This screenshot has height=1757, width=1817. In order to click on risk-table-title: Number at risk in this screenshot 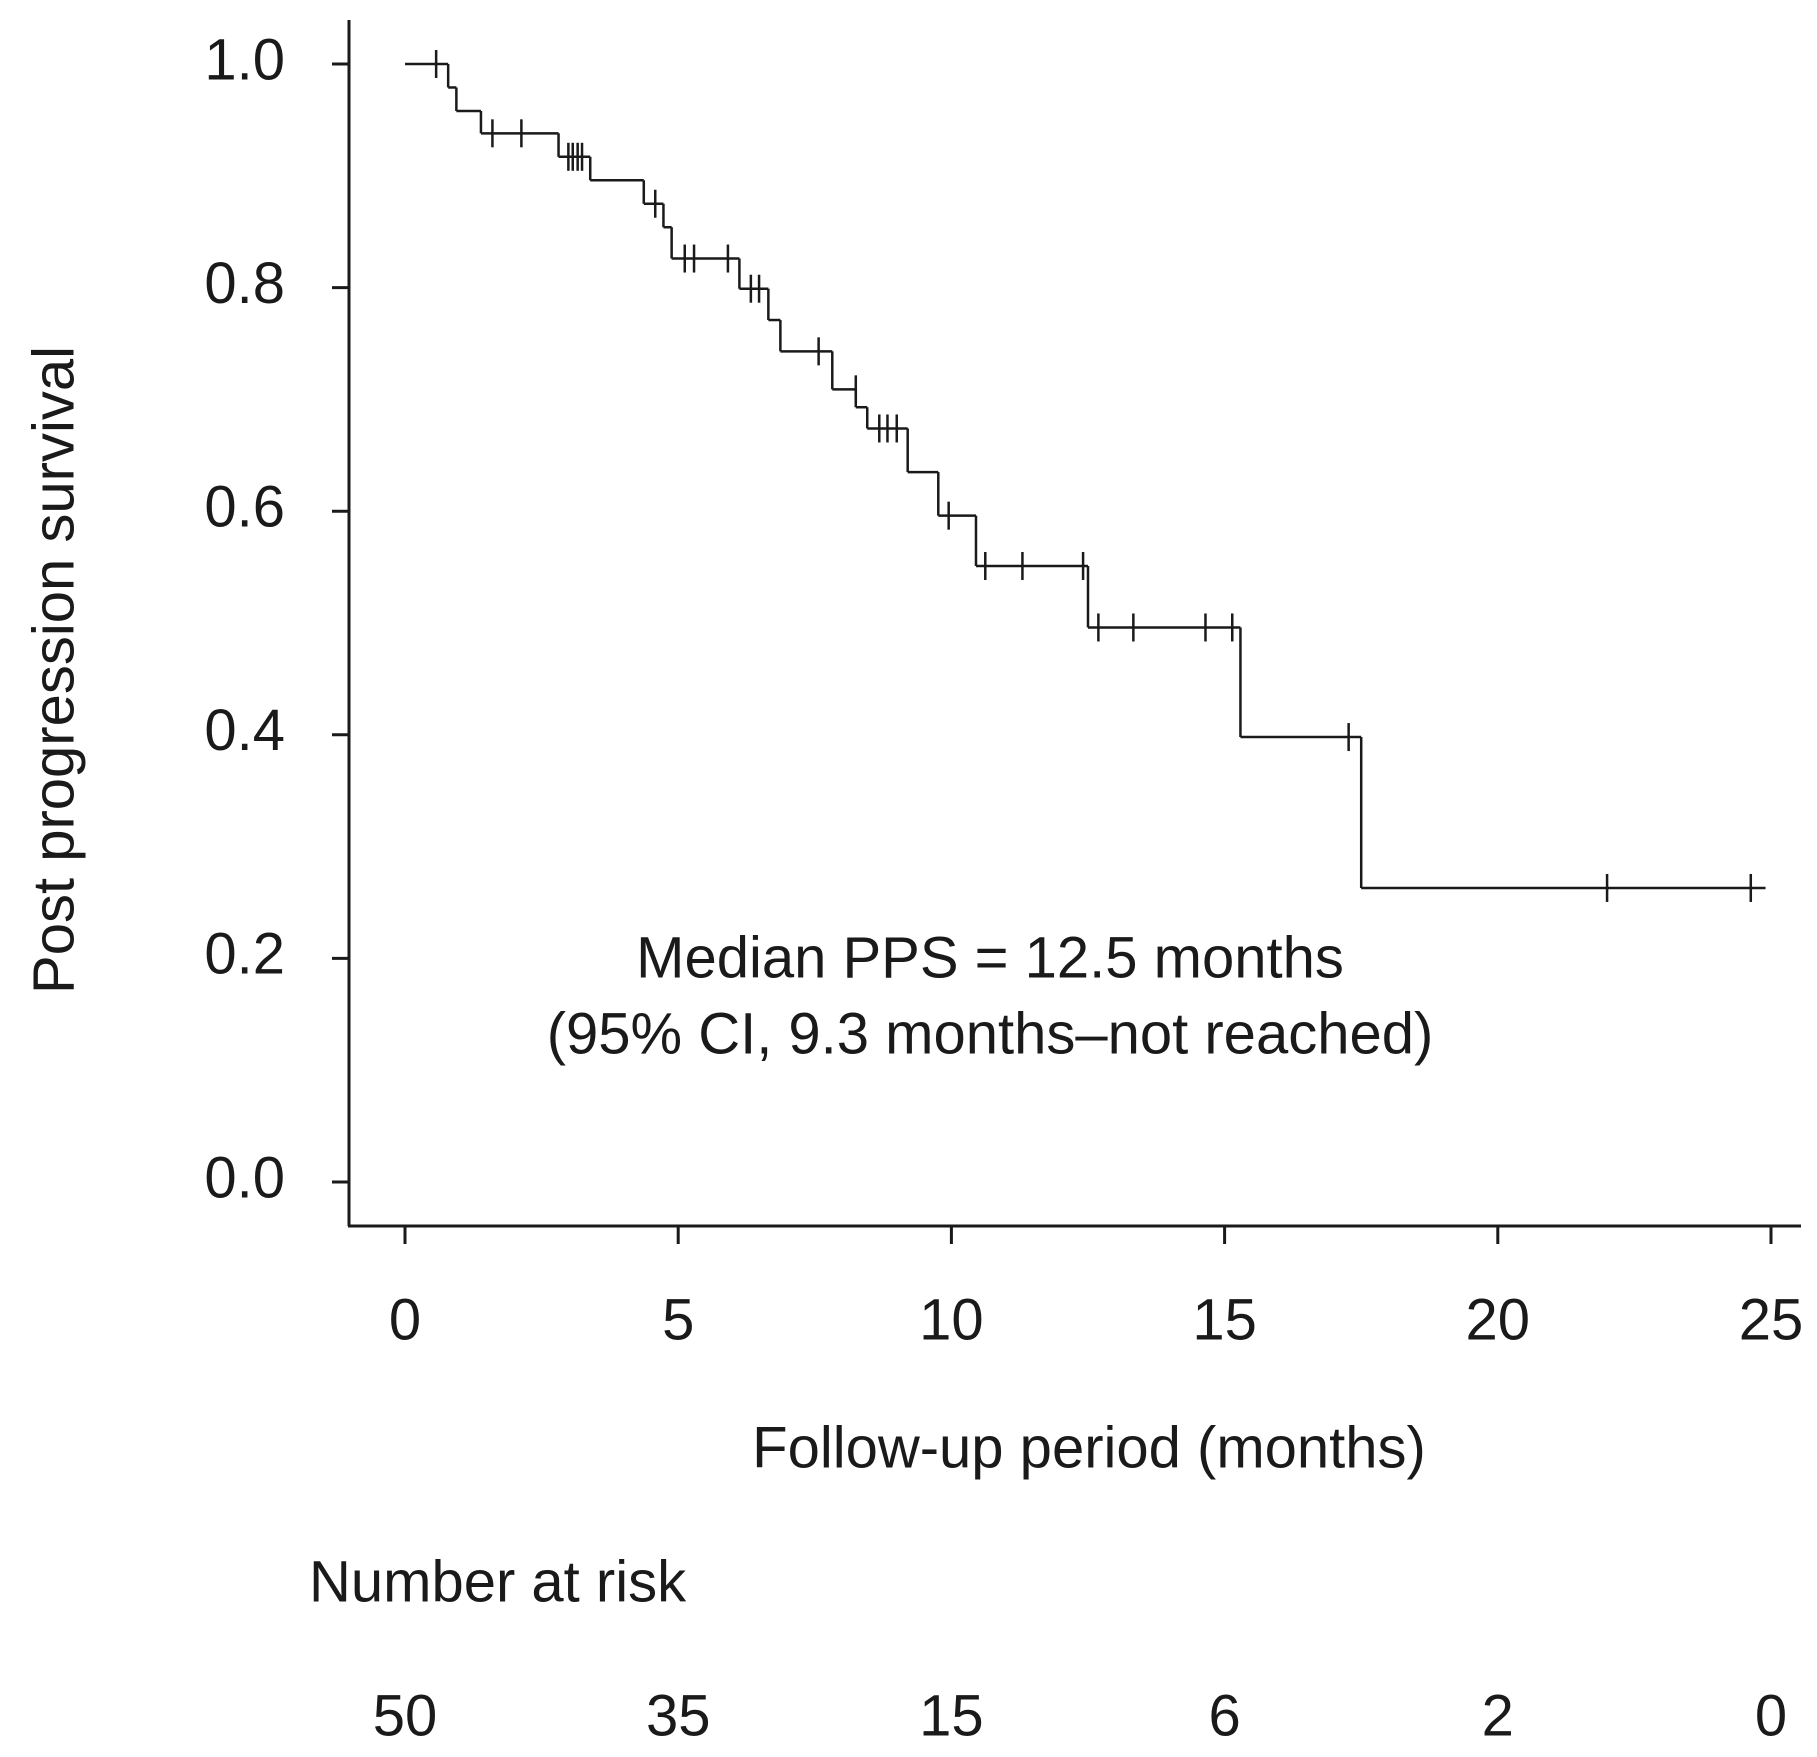, I will do `click(498, 1581)`.